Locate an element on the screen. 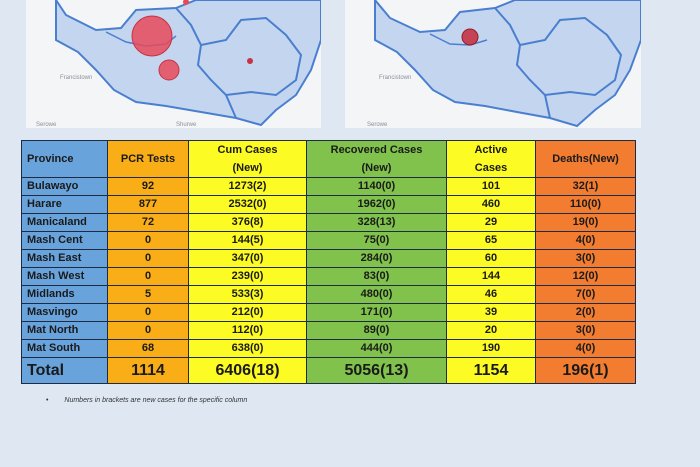  river-line is located at coordinates (458, 39).